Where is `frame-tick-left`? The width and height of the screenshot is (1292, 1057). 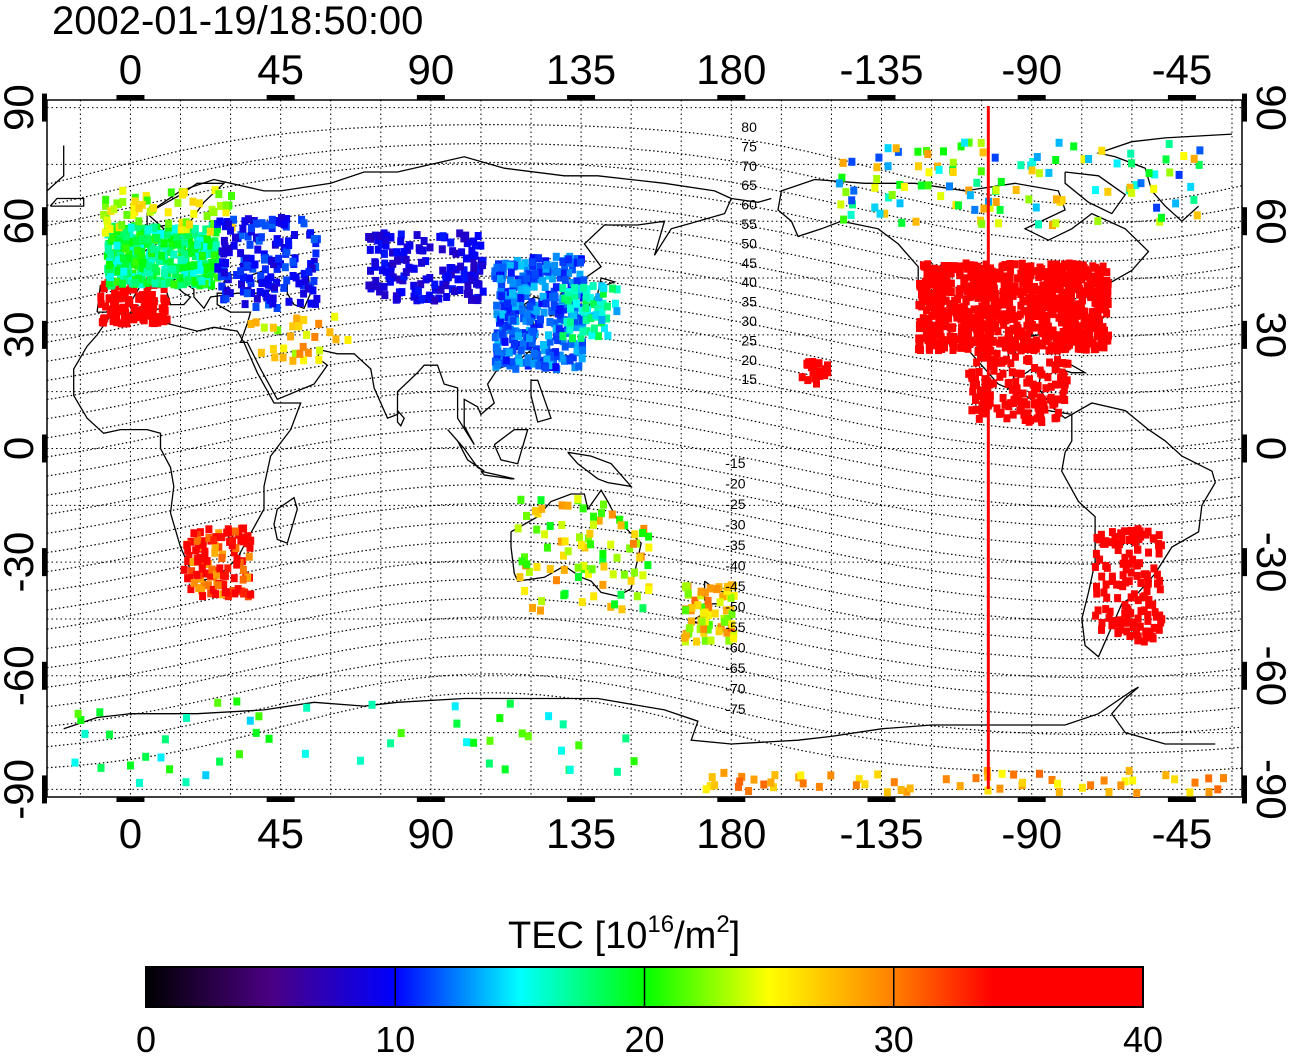 frame-tick-left is located at coordinates (44, 448).